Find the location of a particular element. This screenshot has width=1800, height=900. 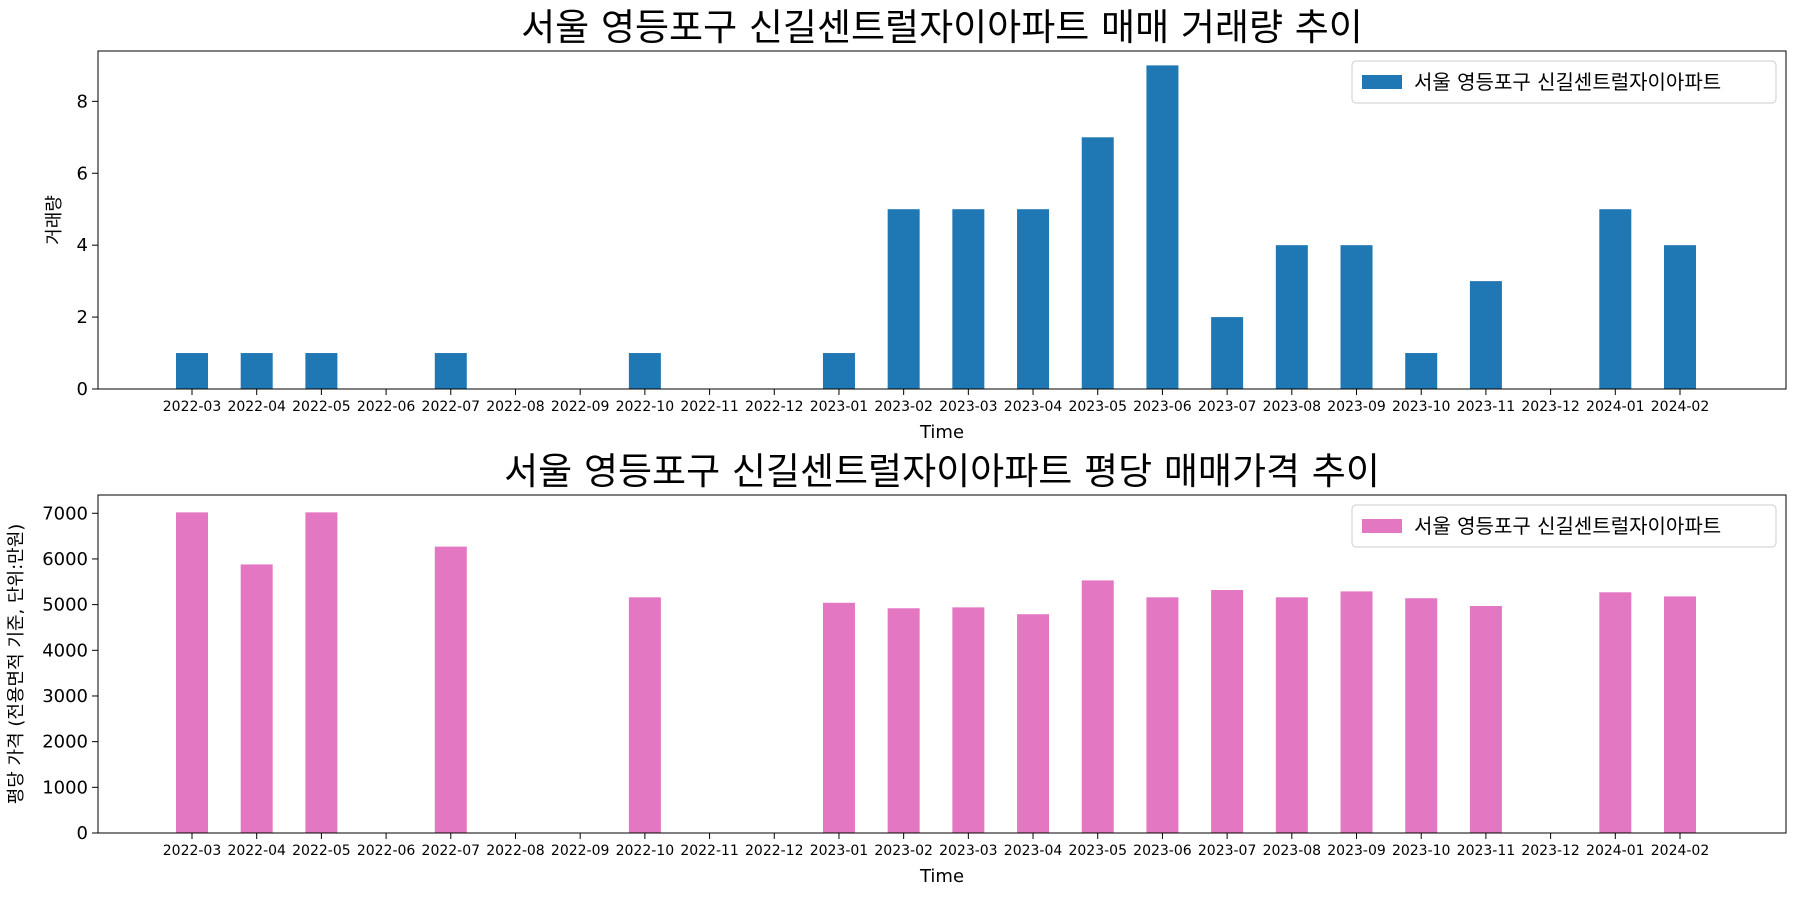

y-tick-label: 7000 is located at coordinates (65, 513).